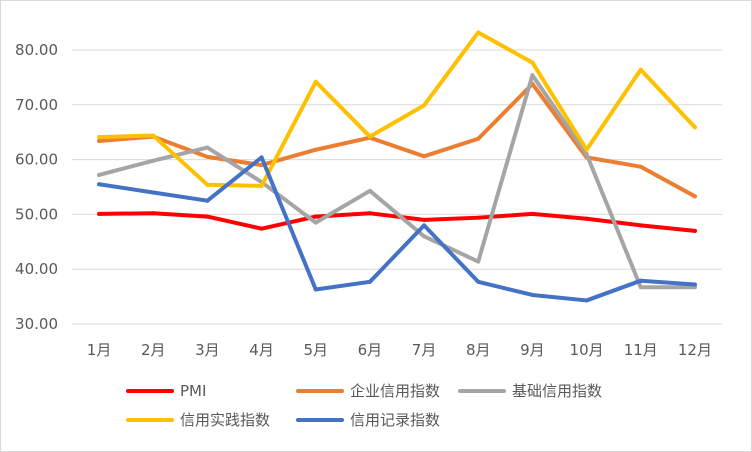  What do you see at coordinates (99, 350) in the screenshot?
I see `x-tick-label: 1月` at bounding box center [99, 350].